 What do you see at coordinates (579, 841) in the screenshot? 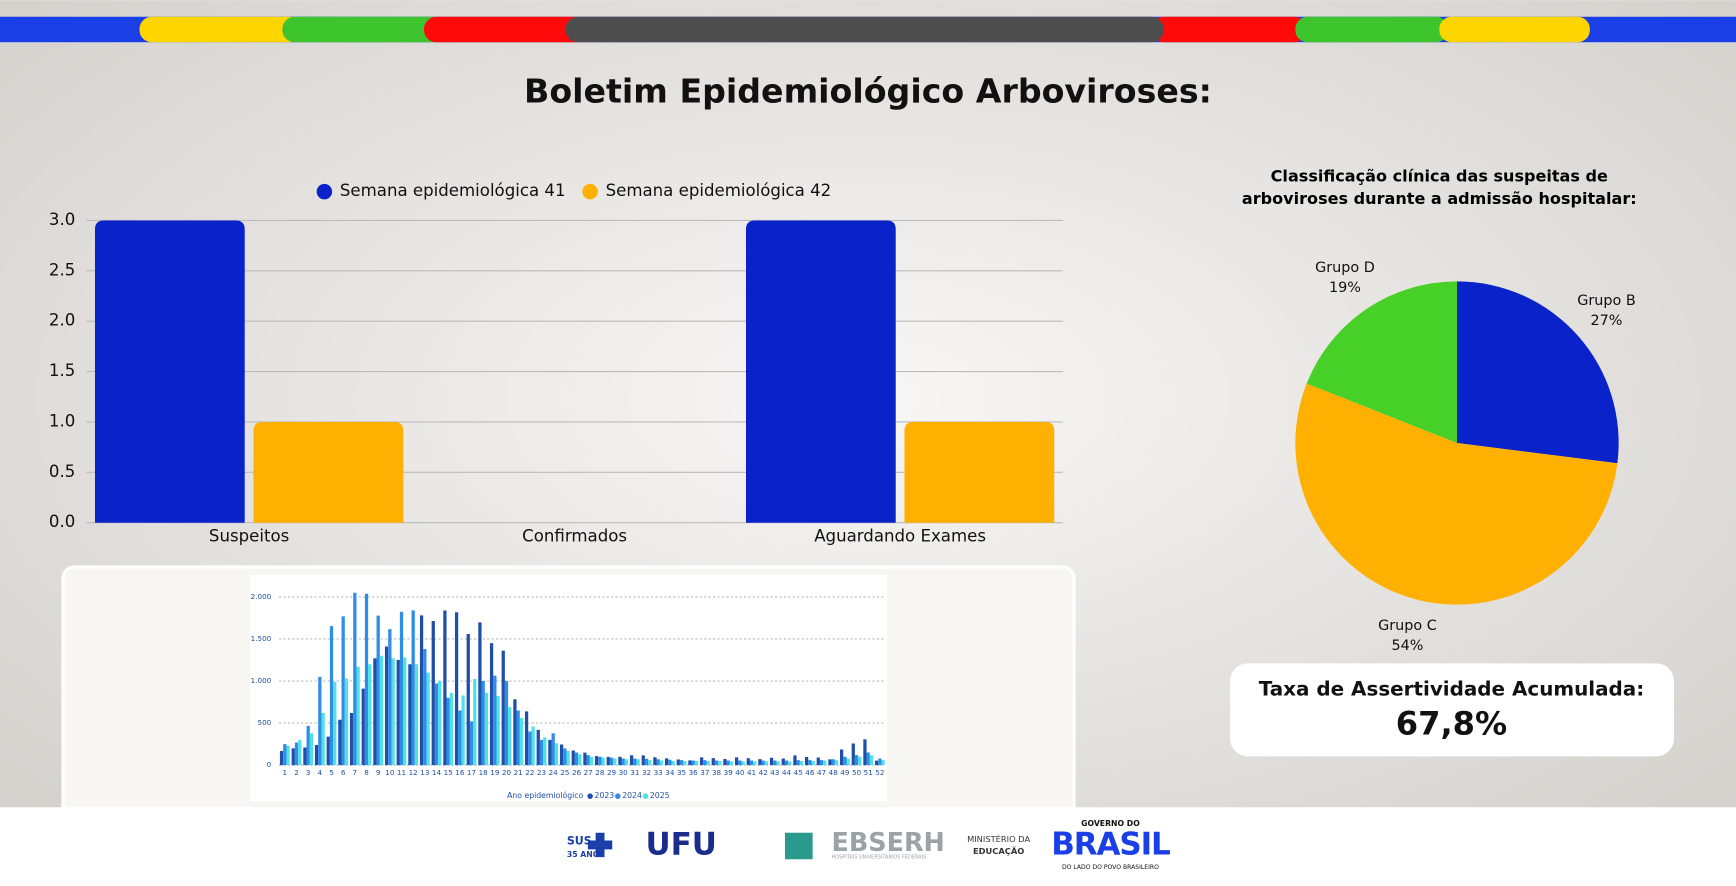
I see `logo-text: SUS` at bounding box center [579, 841].